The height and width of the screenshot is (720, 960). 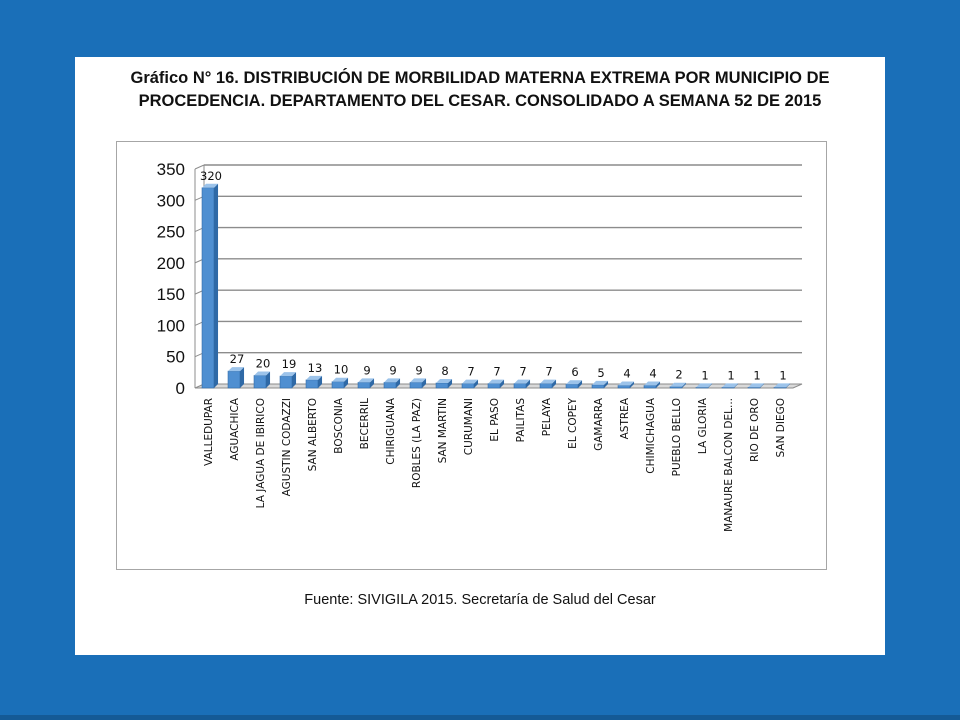 What do you see at coordinates (209, 432) in the screenshot?
I see `category-label: VALLEDUPAR` at bounding box center [209, 432].